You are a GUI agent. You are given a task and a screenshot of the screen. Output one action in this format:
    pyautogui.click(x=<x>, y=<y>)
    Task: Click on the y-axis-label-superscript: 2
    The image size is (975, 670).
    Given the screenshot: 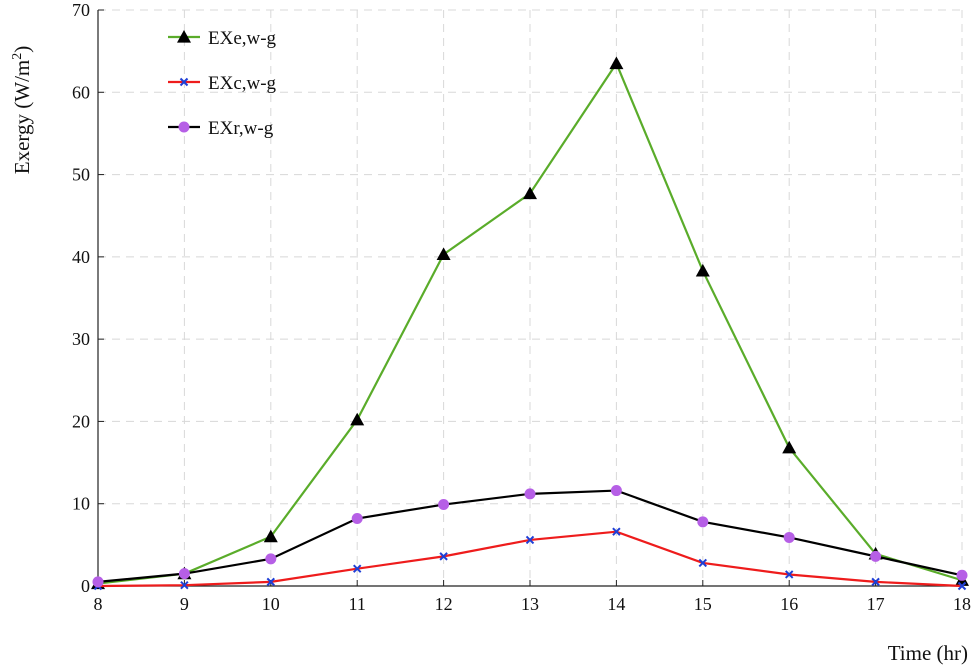 What is the action you would take?
    pyautogui.click(x=17, y=56)
    